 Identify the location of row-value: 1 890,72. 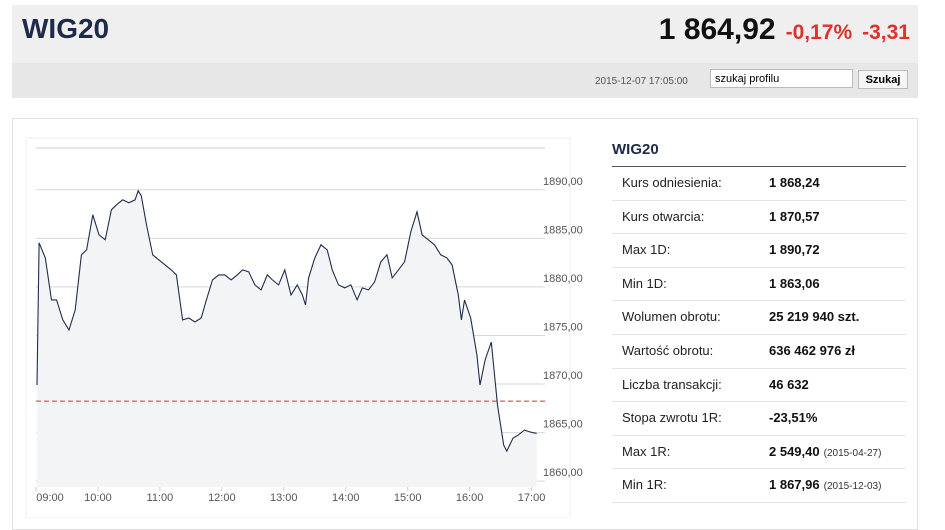
(794, 250).